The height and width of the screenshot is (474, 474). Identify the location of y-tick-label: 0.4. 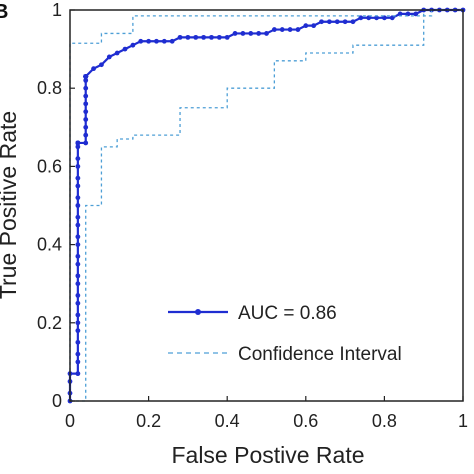
(49, 245).